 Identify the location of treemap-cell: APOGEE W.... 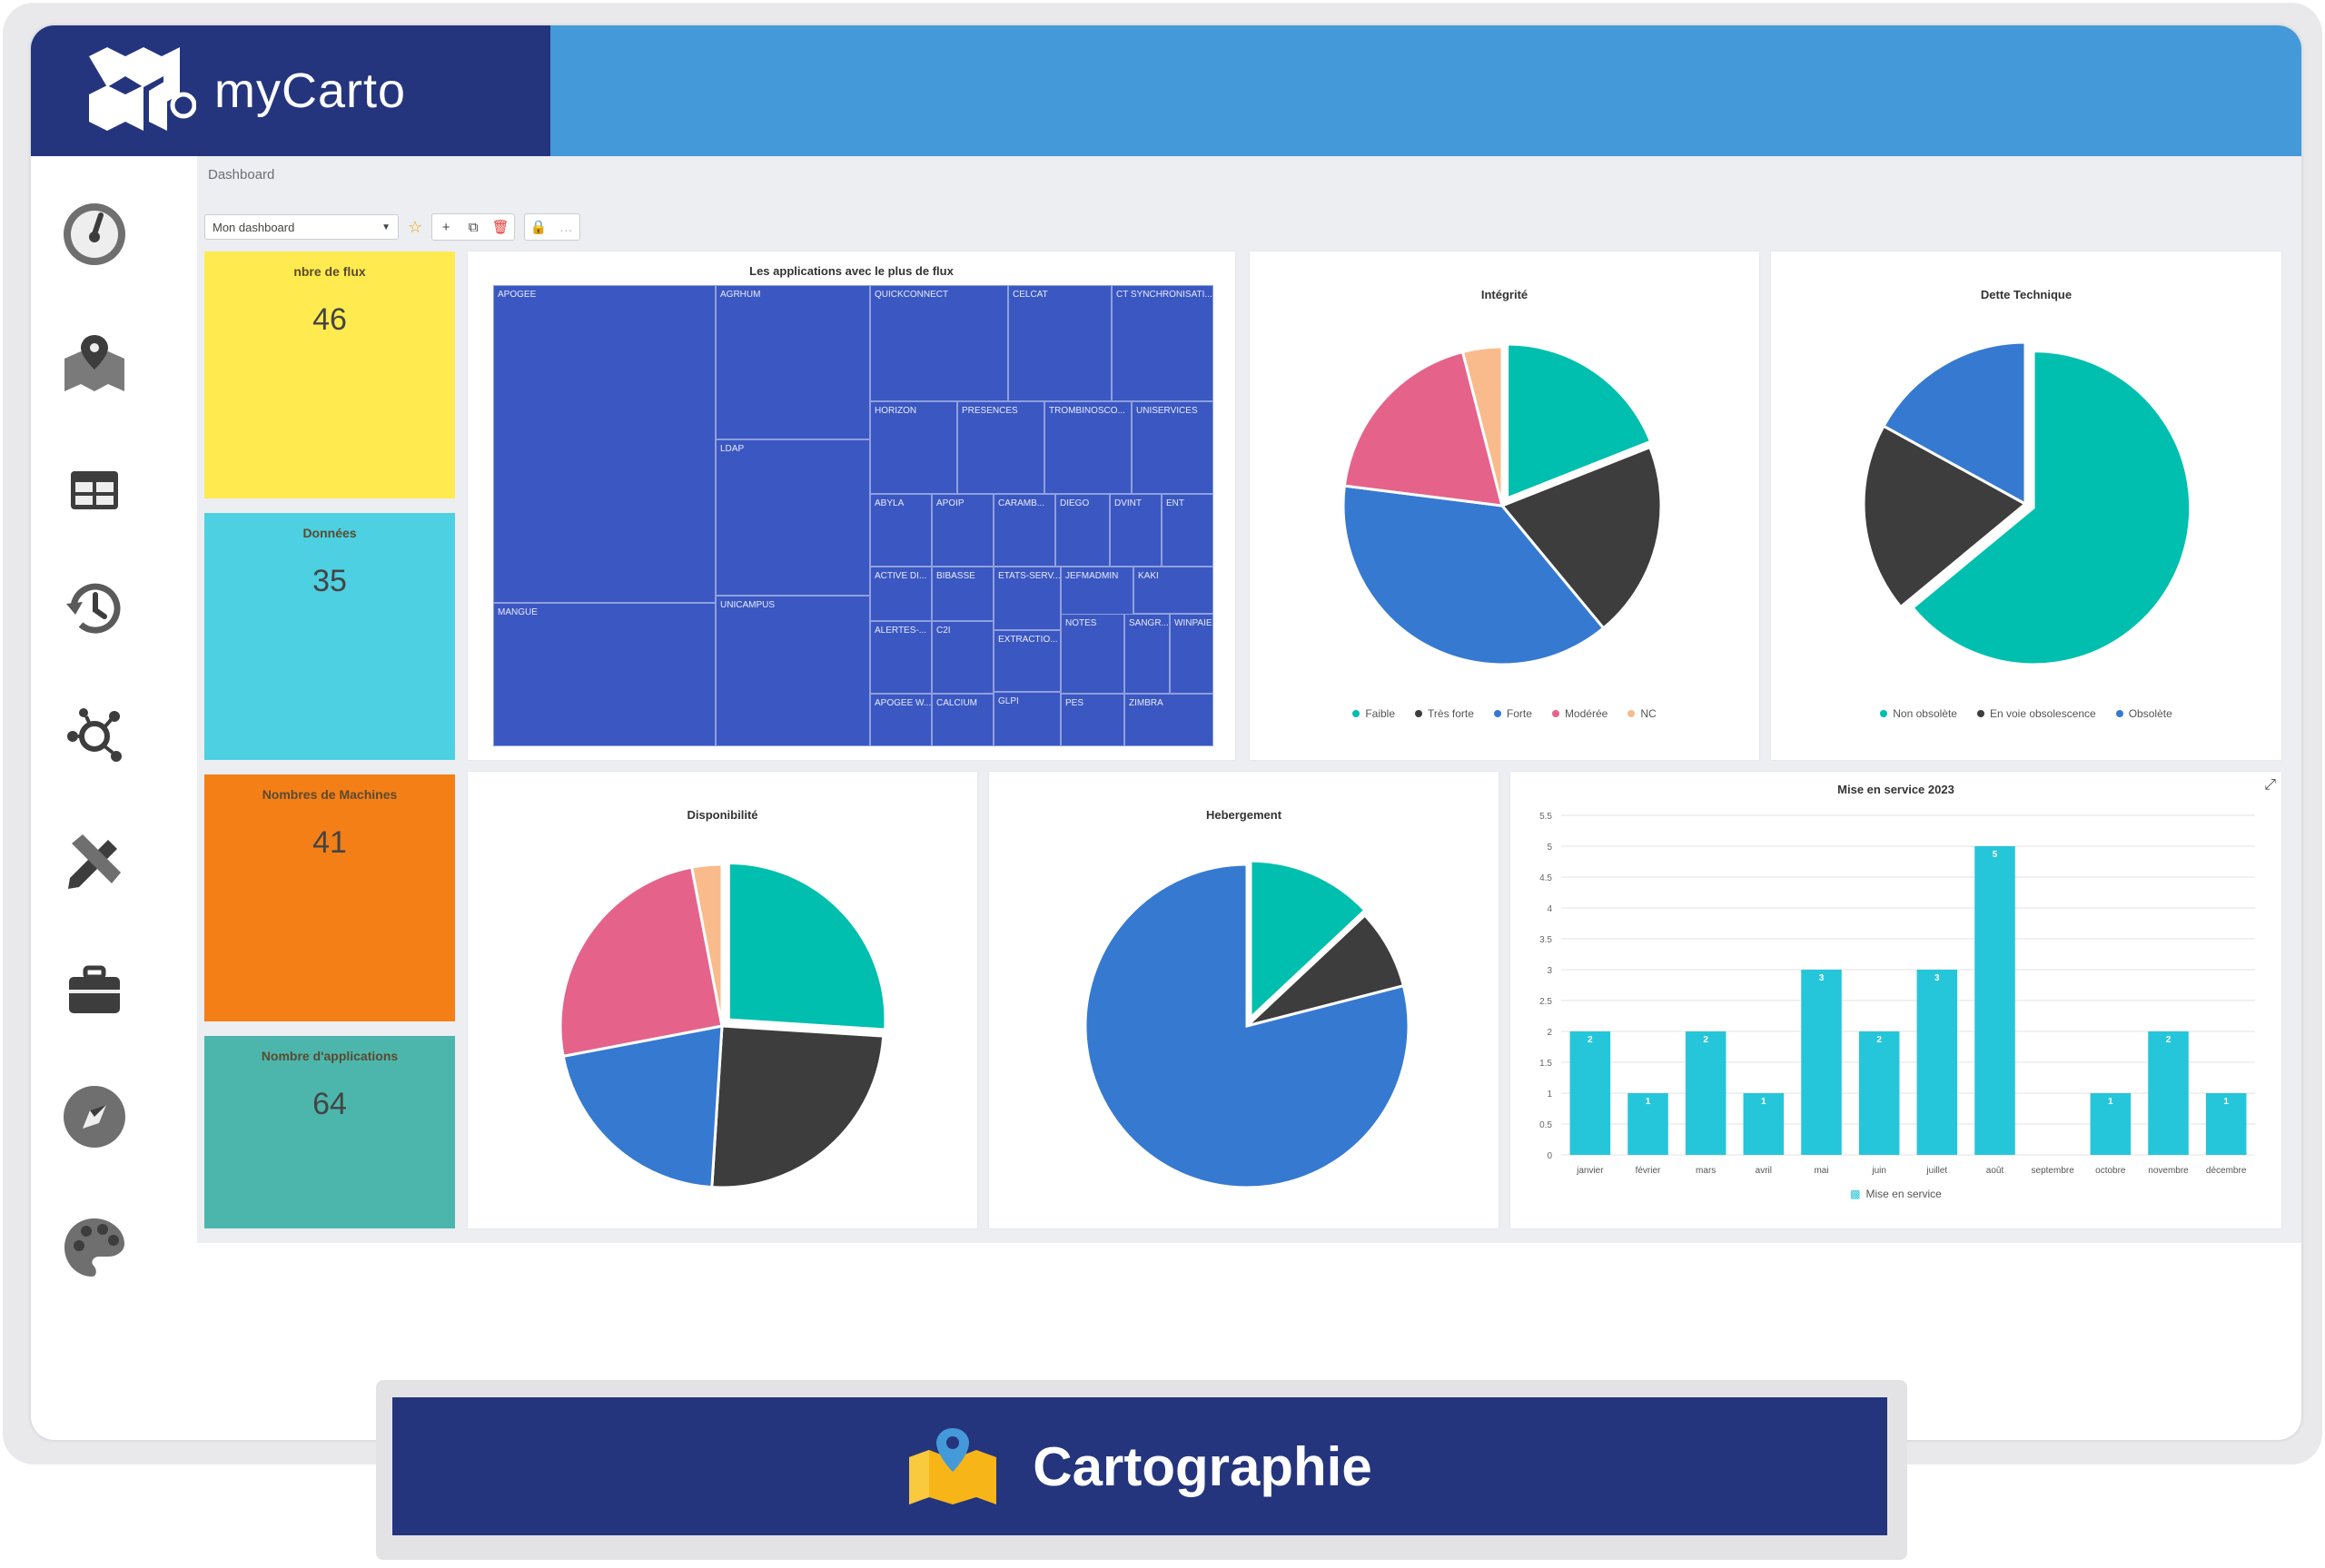
(901, 720).